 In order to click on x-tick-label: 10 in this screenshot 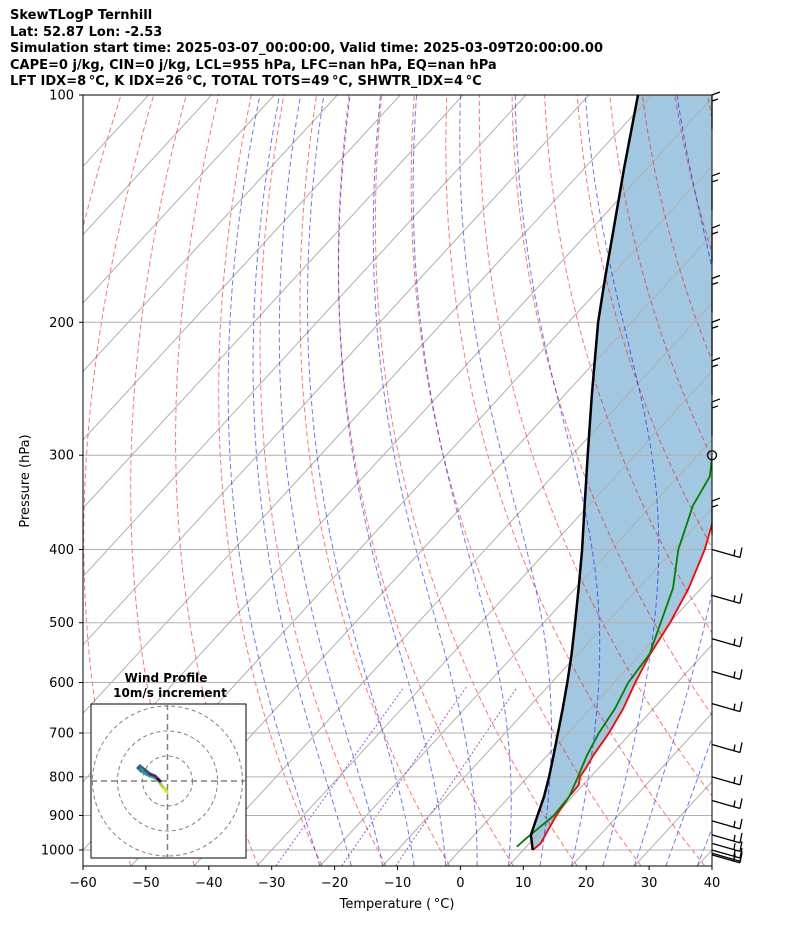, I will do `click(523, 883)`.